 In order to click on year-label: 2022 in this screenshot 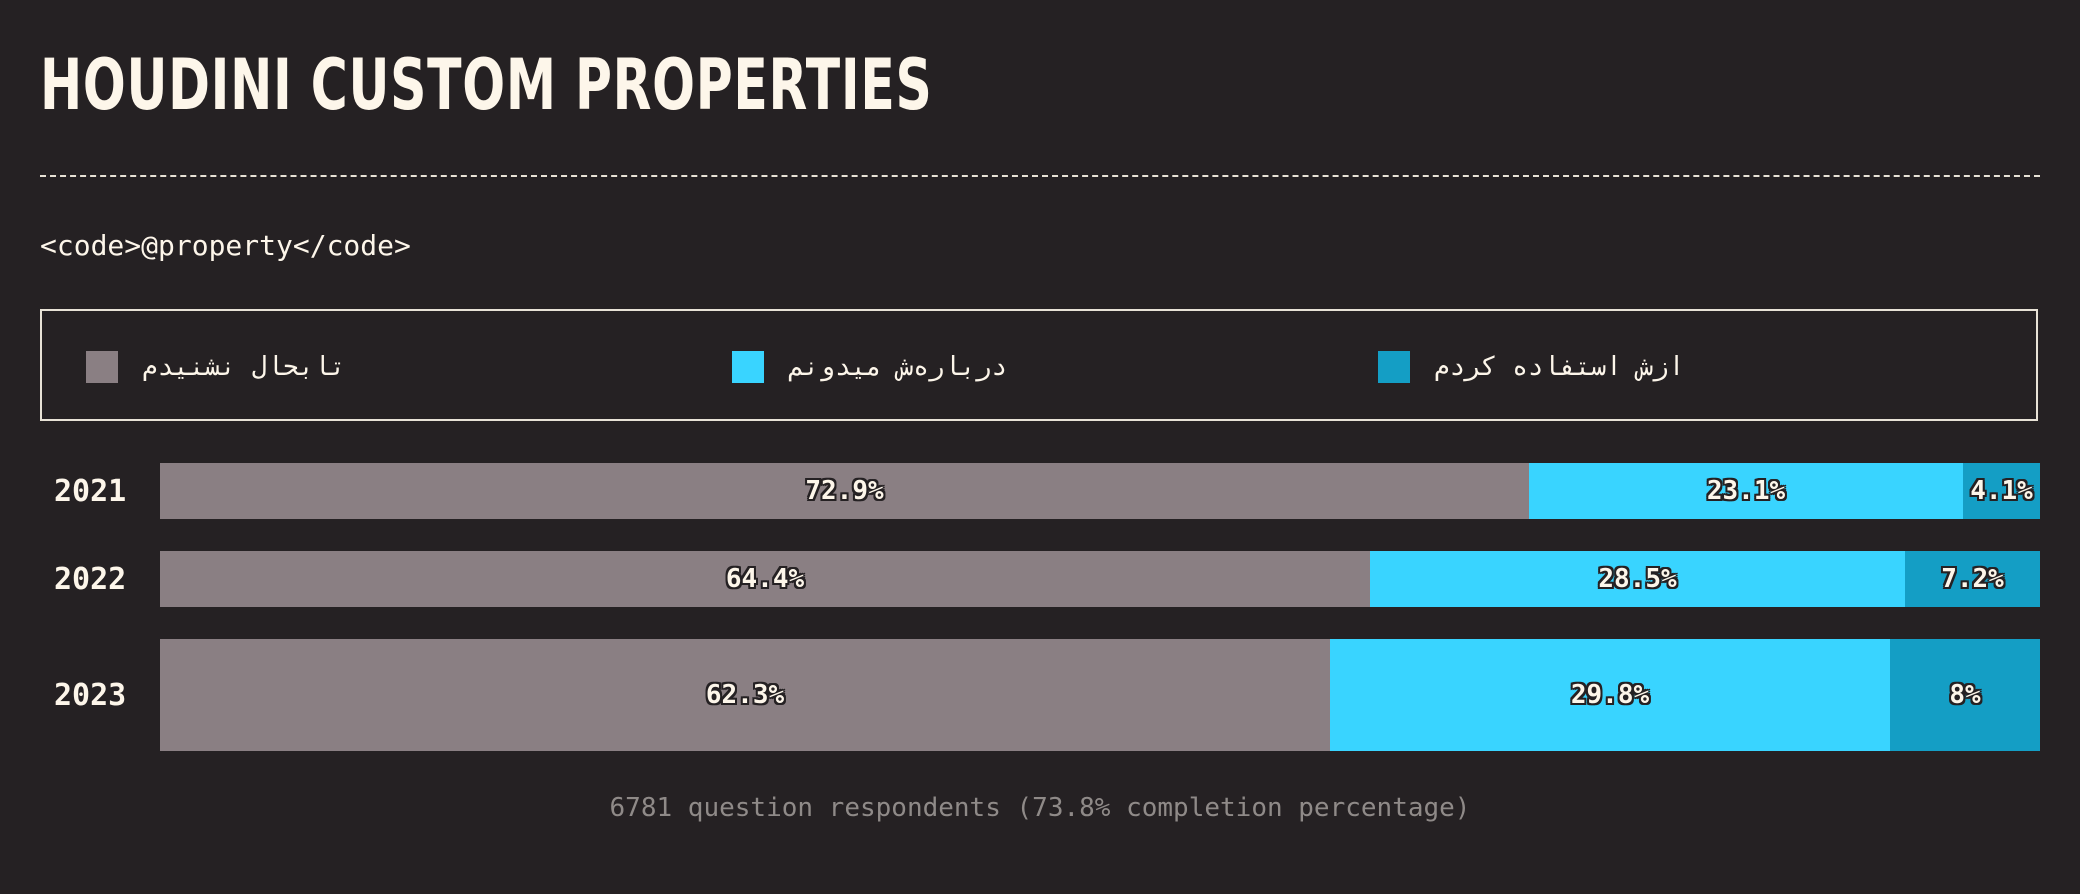, I will do `click(90, 579)`.